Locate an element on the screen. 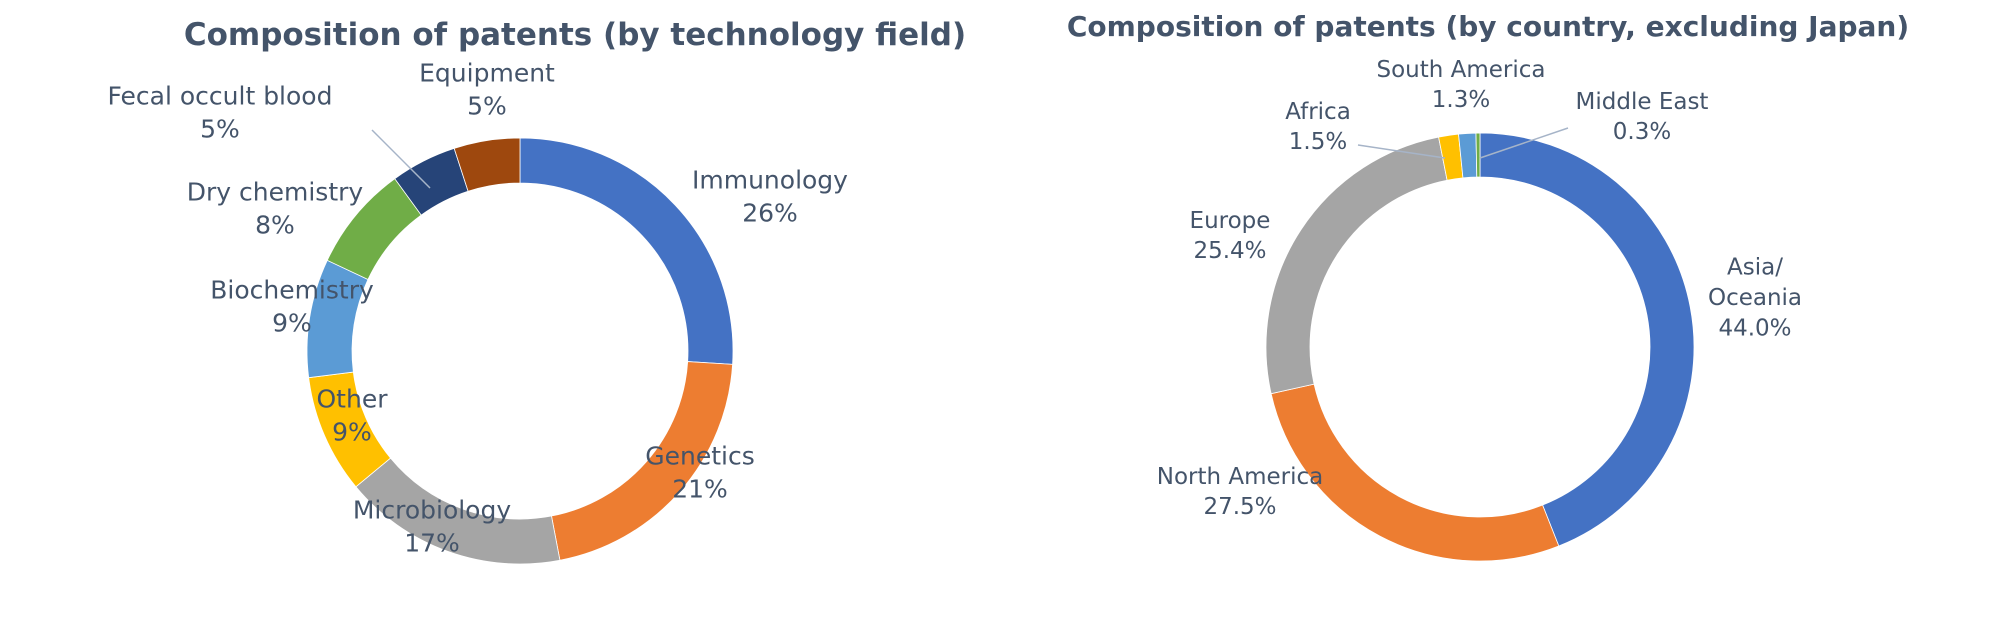 This screenshot has height=632, width=2000. chart-2-leader-lines is located at coordinates (1463, 143).